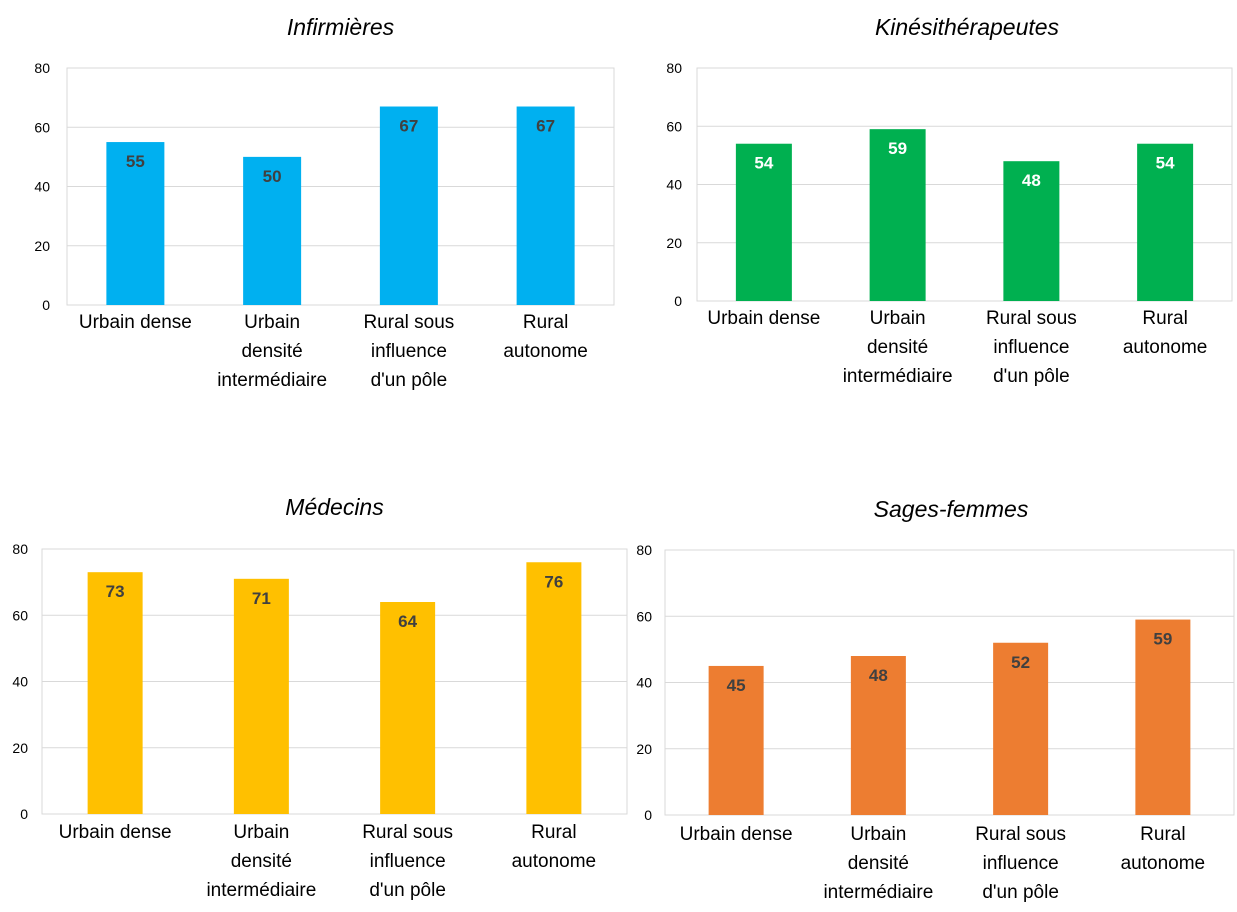  Describe the element at coordinates (135, 161) in the screenshot. I see `data-label: 55` at that location.